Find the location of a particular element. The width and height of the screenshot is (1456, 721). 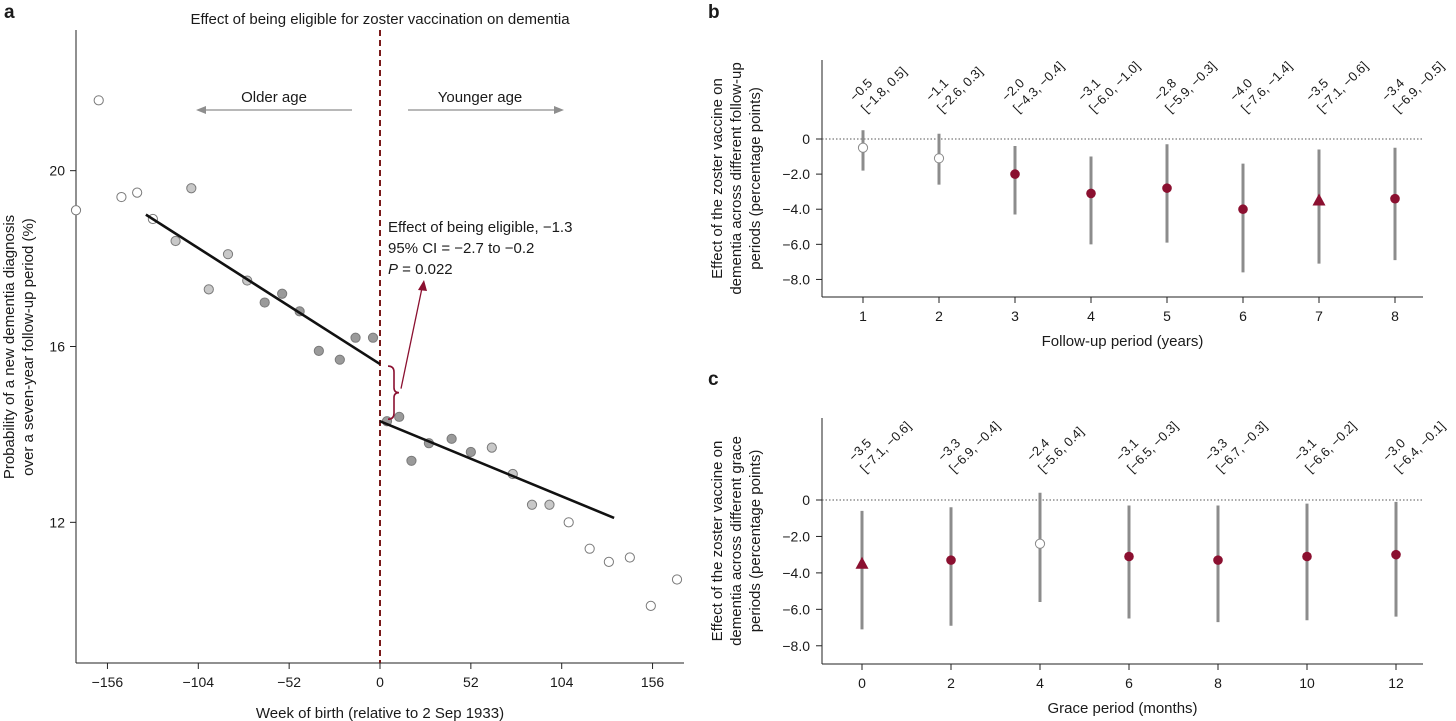

estimate-label: −2.4[−5.6, 0.4] is located at coordinates (1055, 443).